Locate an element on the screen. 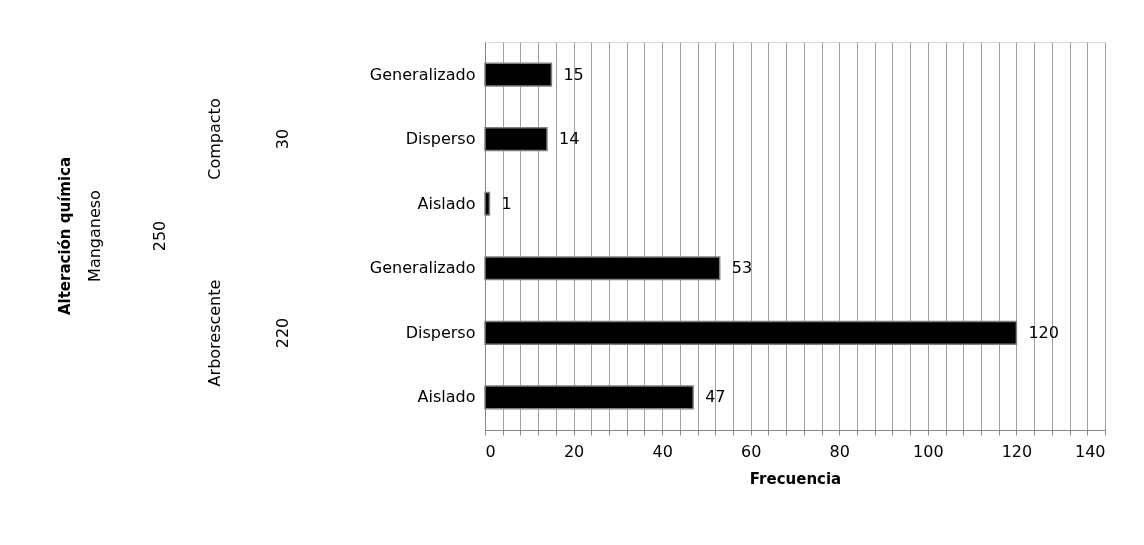  text: 220 is located at coordinates (282, 333).